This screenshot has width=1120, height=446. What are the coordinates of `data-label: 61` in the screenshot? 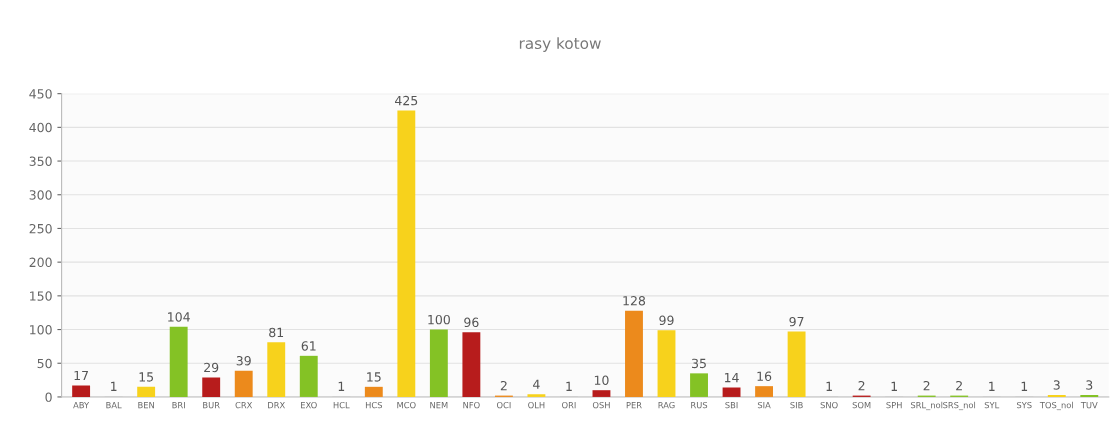 It's located at (308, 346).